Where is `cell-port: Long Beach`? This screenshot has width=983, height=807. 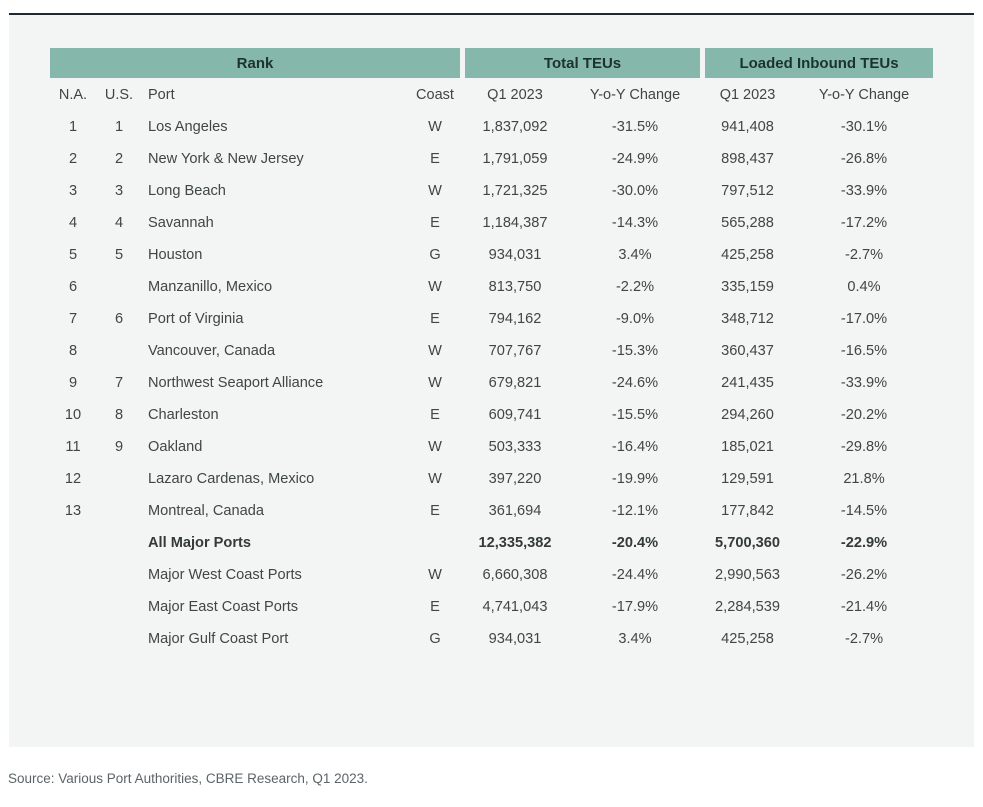
cell-port: Long Beach is located at coordinates (187, 191).